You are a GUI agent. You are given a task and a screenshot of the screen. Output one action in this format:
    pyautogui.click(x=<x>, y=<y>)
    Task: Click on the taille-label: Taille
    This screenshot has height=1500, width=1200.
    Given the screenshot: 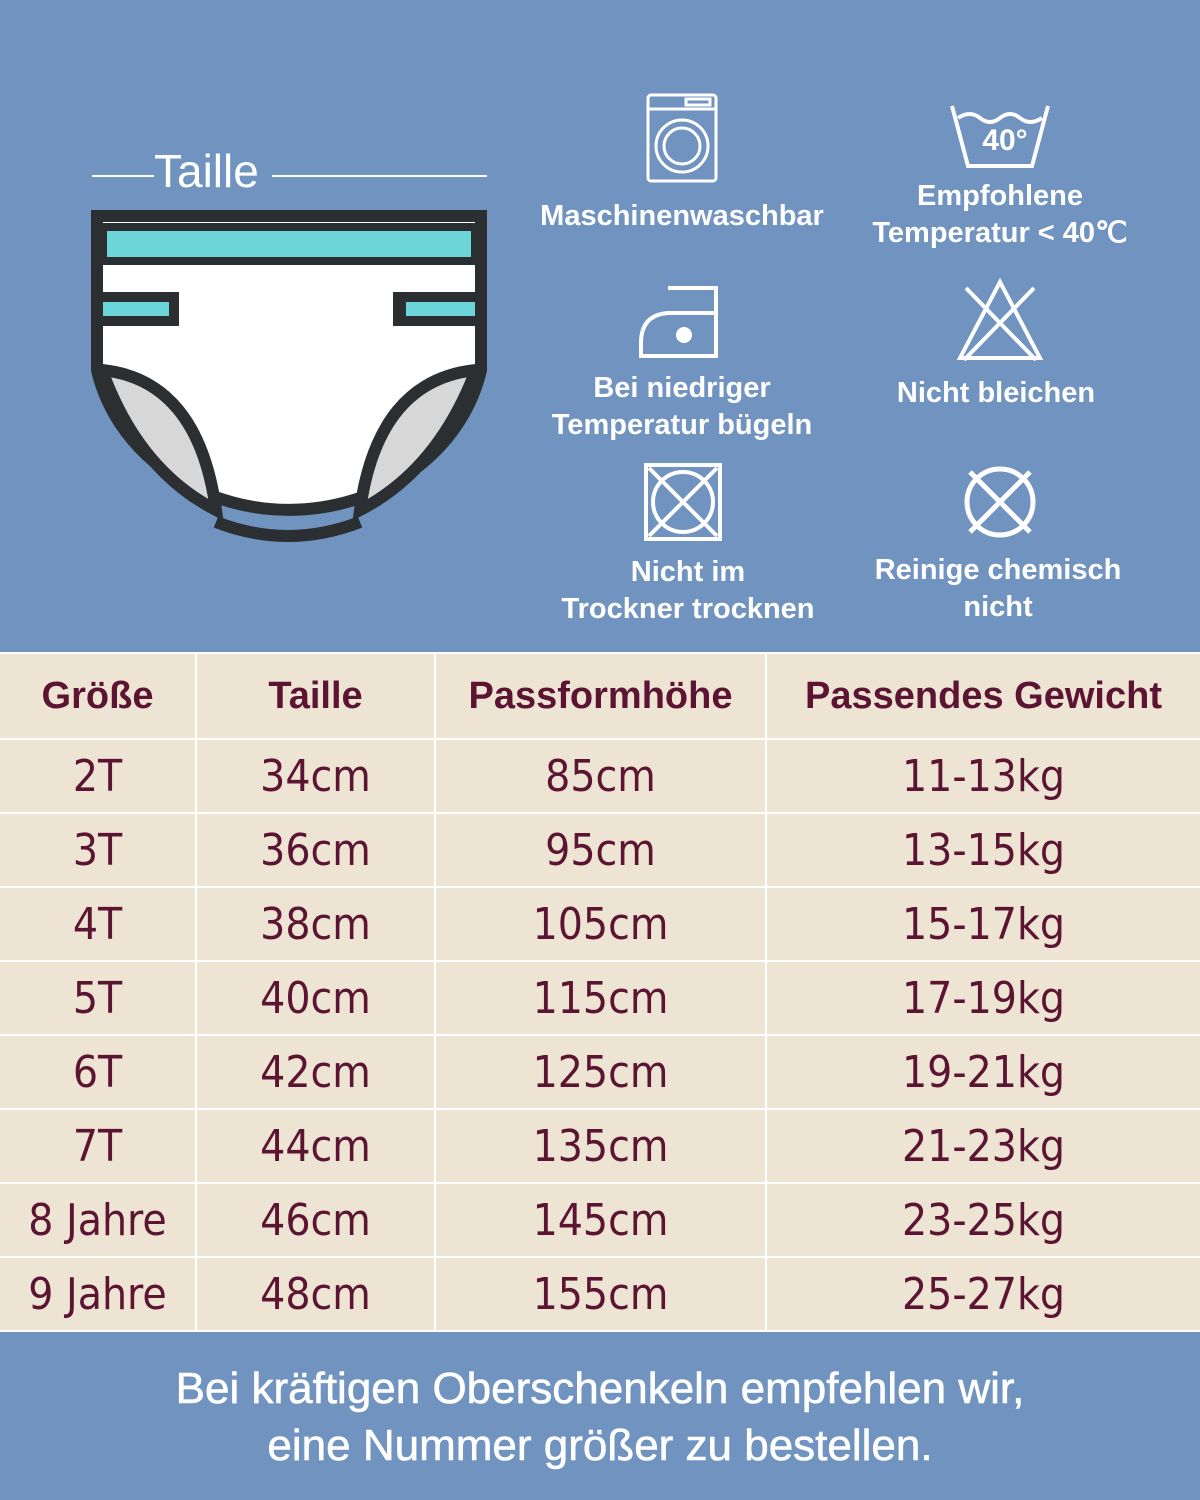 What is the action you would take?
    pyautogui.click(x=206, y=171)
    